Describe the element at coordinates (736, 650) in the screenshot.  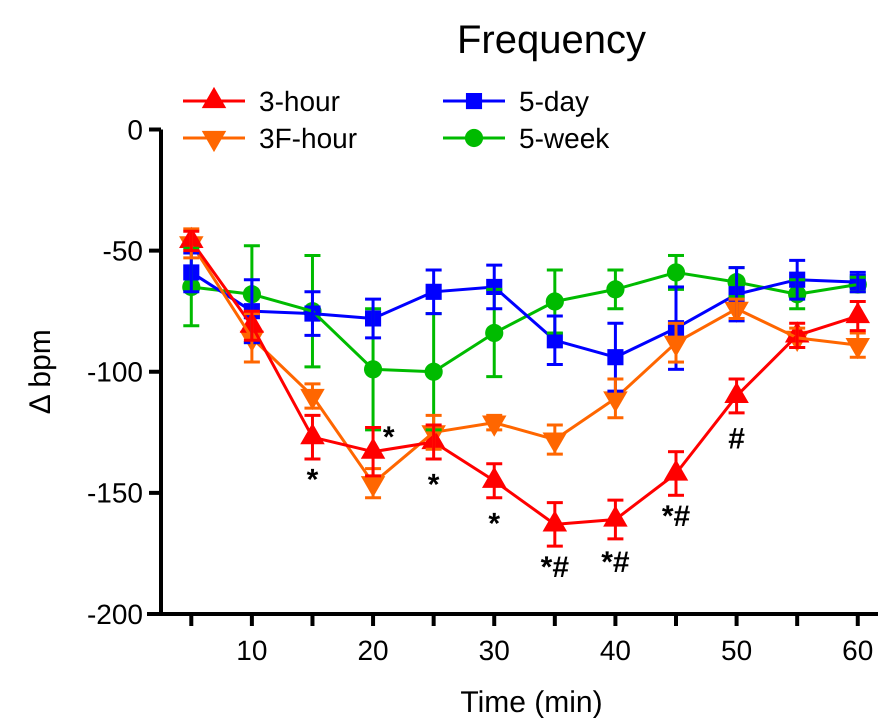
I see `x-tick-label: 50` at that location.